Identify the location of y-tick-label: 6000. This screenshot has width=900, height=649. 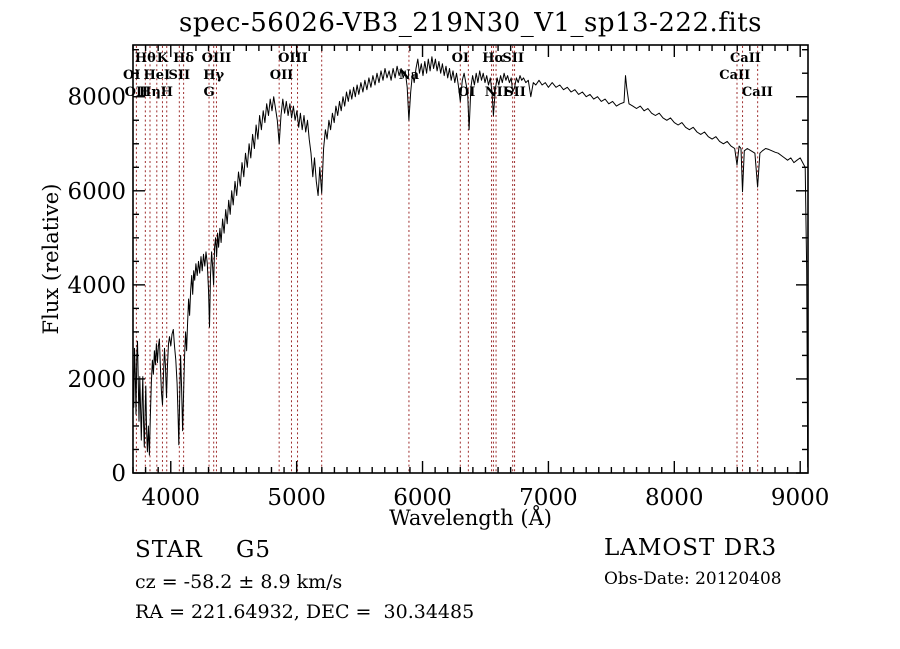
(96, 192).